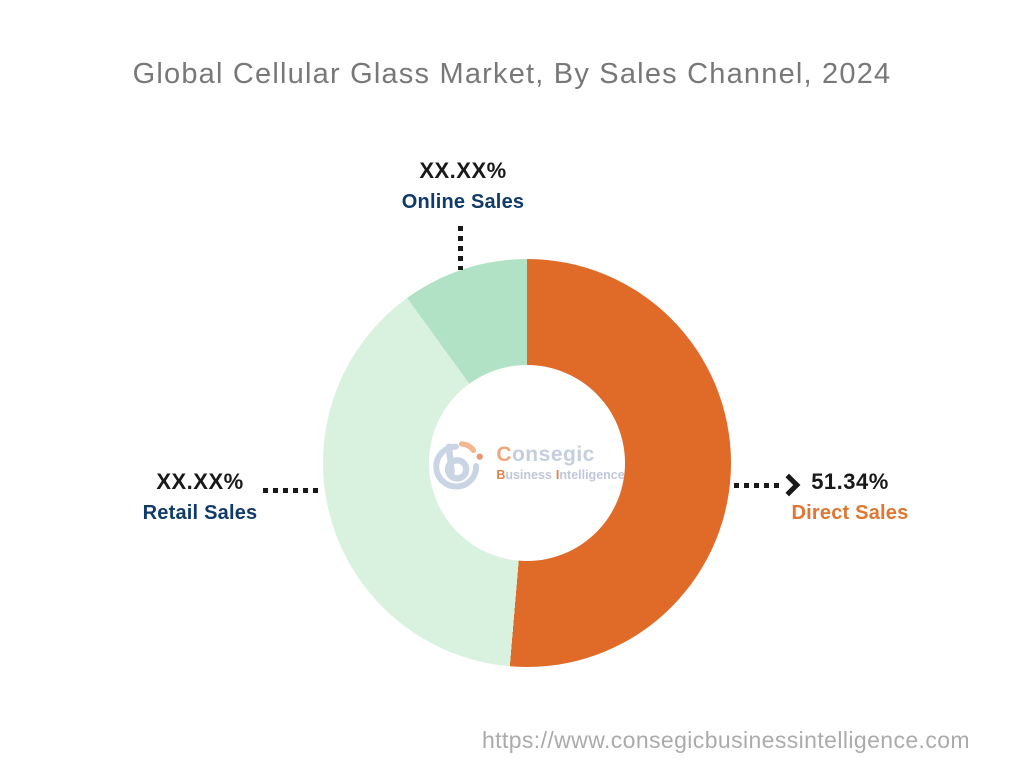 Image resolution: width=1024 pixels, height=768 pixels. I want to click on retail-sales-label: Retail Sales, so click(200, 513).